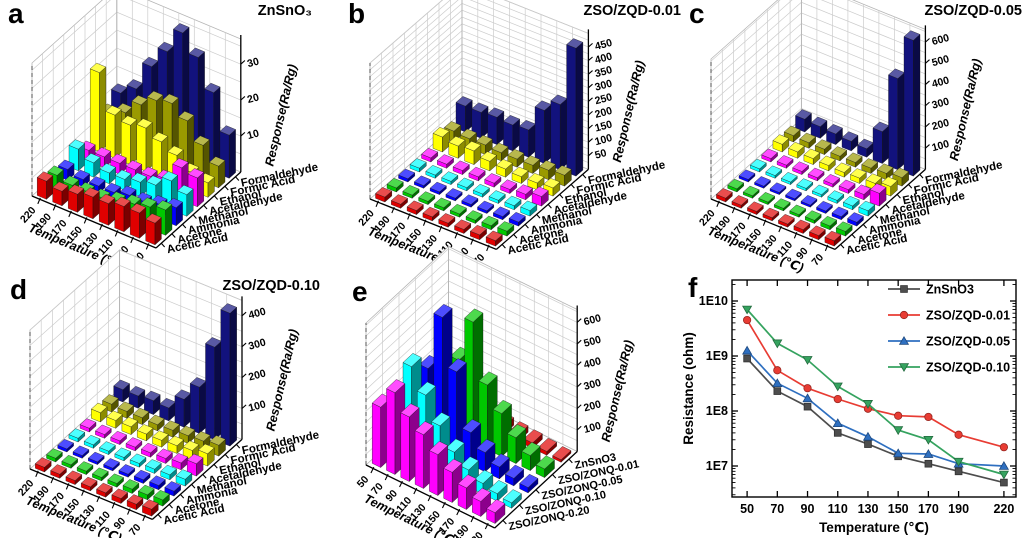 The height and width of the screenshot is (538, 1024). I want to click on svg-text: 90, so click(808, 509).